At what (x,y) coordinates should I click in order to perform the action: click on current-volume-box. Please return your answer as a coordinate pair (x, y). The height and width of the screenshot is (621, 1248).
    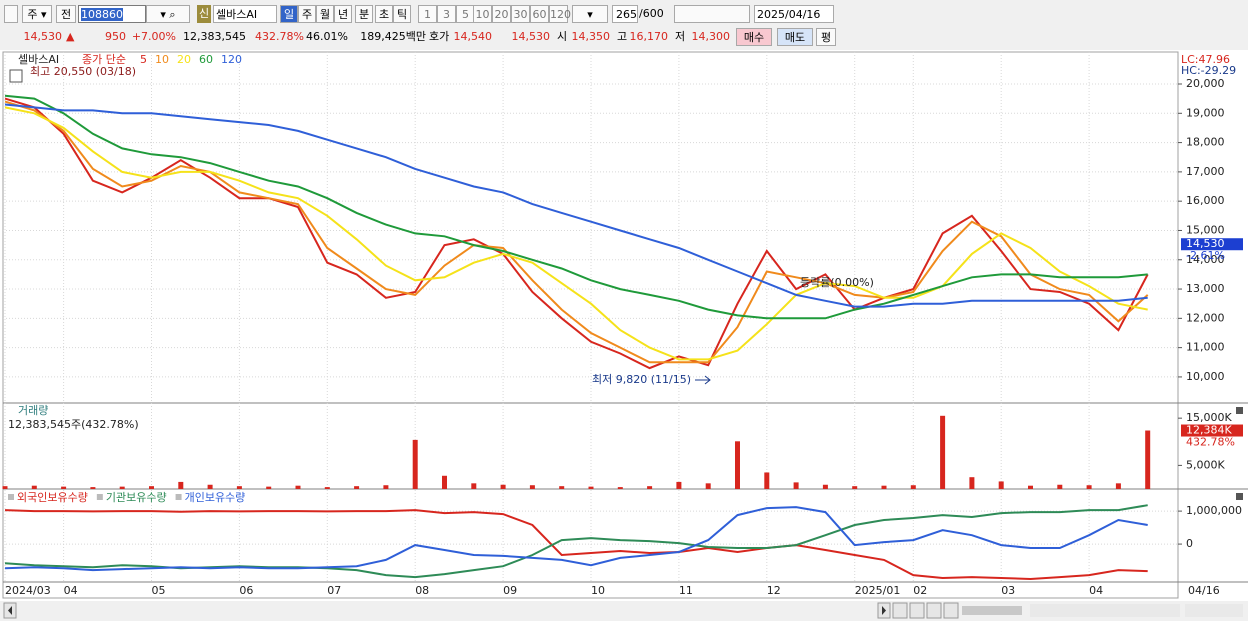
    Looking at the image, I should click on (1212, 430).